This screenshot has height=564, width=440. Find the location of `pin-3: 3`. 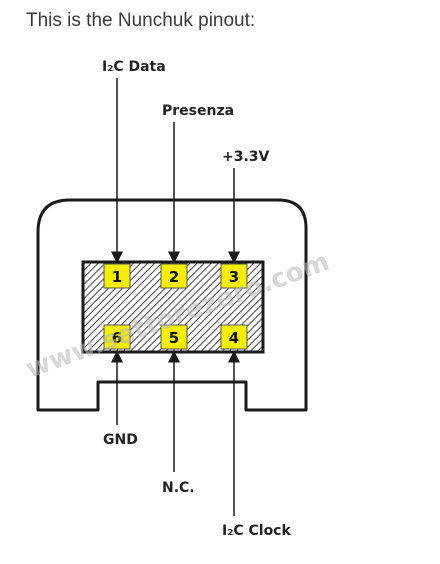

pin-3: 3 is located at coordinates (234, 276).